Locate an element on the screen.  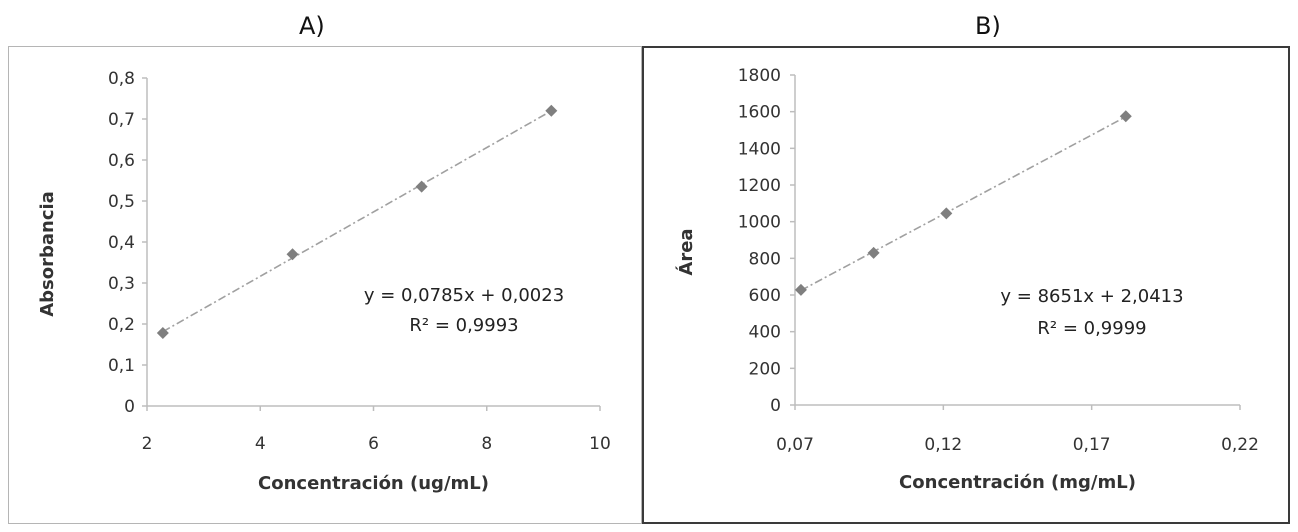
x-tick-label: 6 is located at coordinates (373, 444).